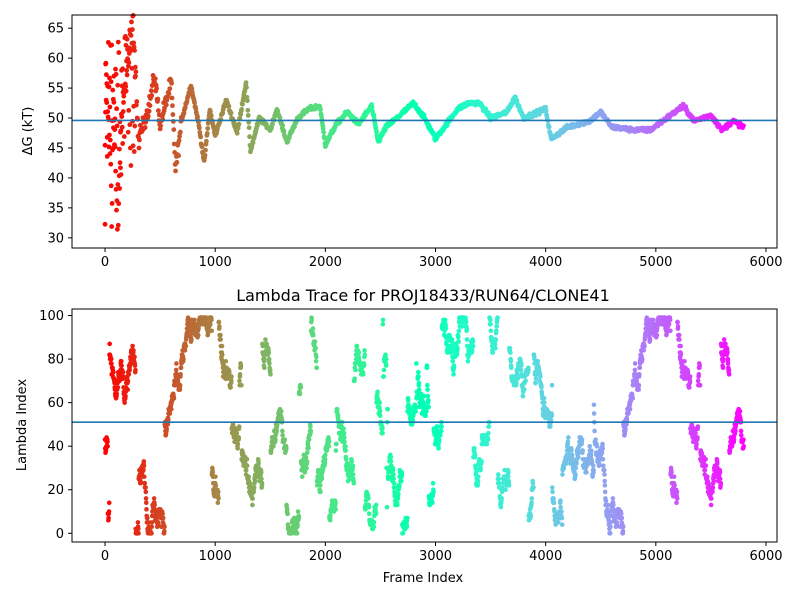  Describe the element at coordinates (51, 316) in the screenshot. I see `y-tick-label: 100` at that location.